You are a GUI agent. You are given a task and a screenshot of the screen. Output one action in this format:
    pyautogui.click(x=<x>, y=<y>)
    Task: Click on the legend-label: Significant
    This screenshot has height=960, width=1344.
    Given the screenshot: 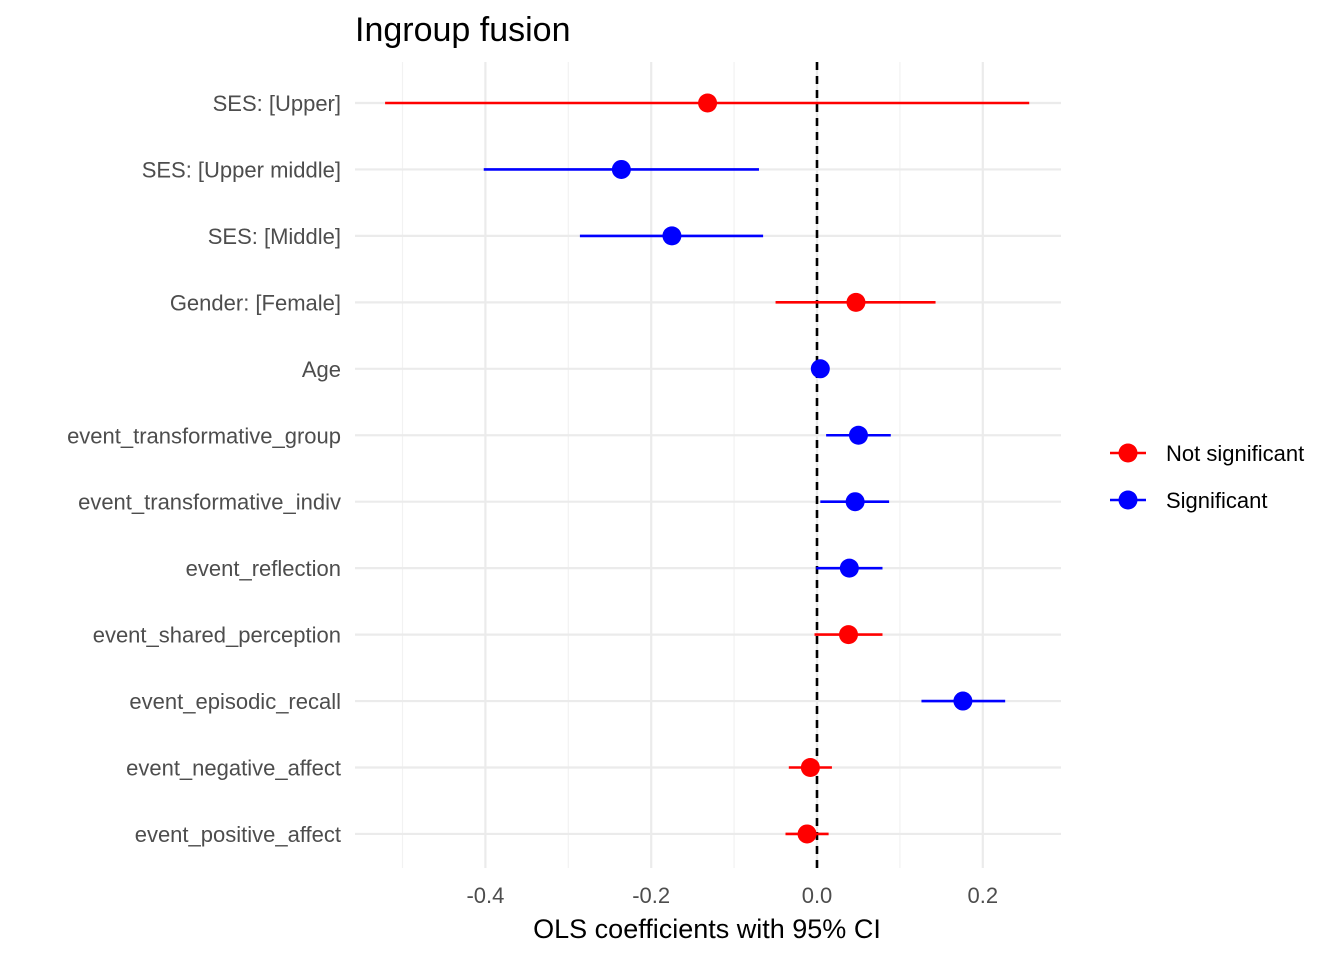 What is the action you would take?
    pyautogui.click(x=1217, y=500)
    